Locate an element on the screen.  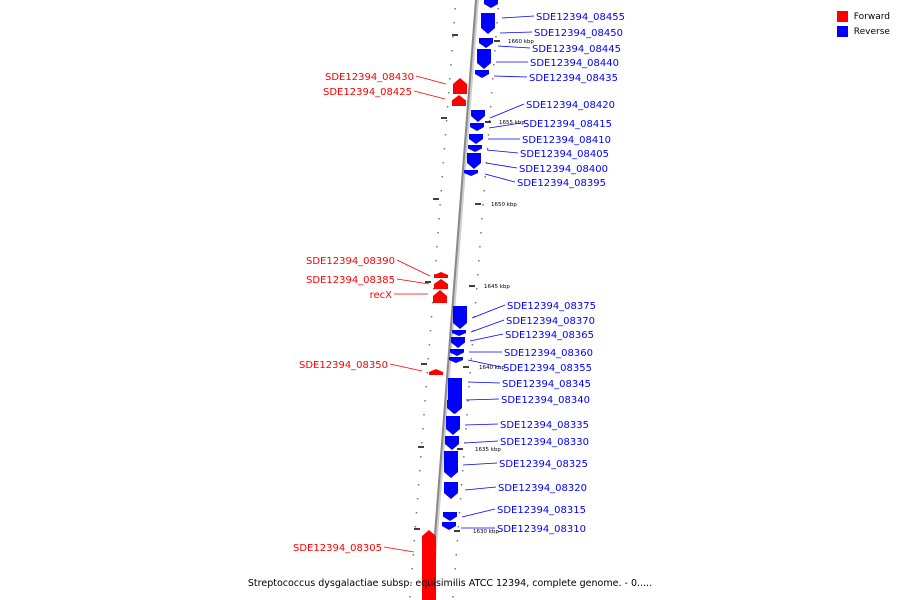
legend-forward-label: Forward is located at coordinates (871, 16).